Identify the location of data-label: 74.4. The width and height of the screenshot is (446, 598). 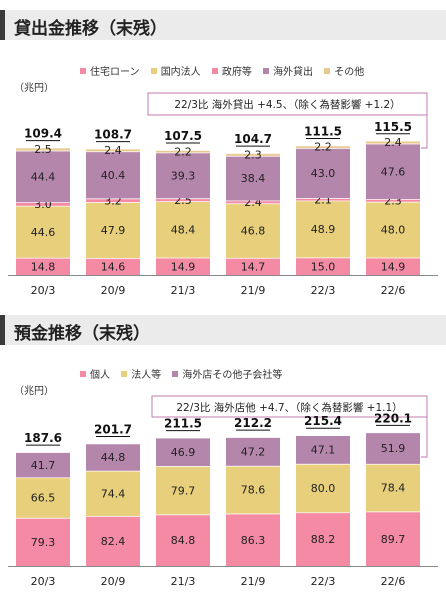
(113, 493).